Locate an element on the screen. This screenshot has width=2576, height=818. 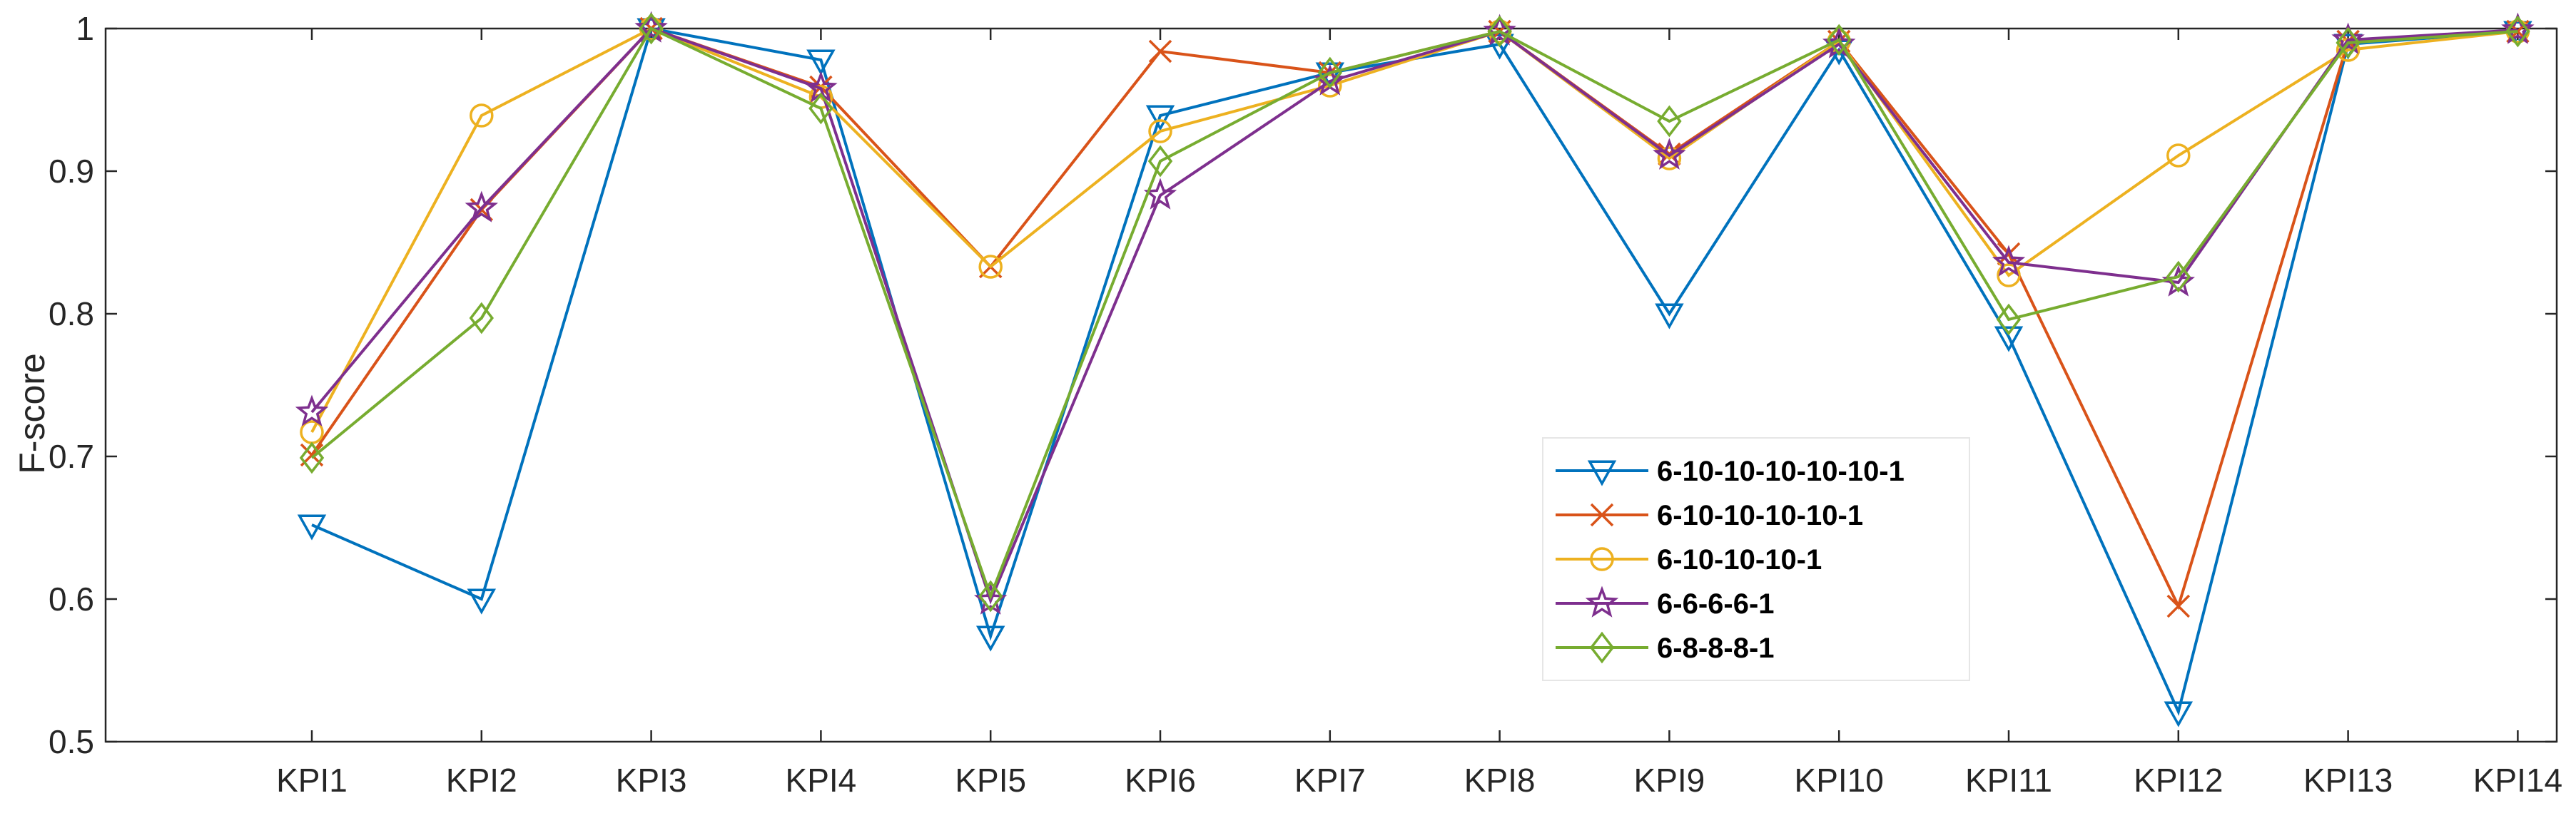
y-tick-label: 0.5 is located at coordinates (71, 741).